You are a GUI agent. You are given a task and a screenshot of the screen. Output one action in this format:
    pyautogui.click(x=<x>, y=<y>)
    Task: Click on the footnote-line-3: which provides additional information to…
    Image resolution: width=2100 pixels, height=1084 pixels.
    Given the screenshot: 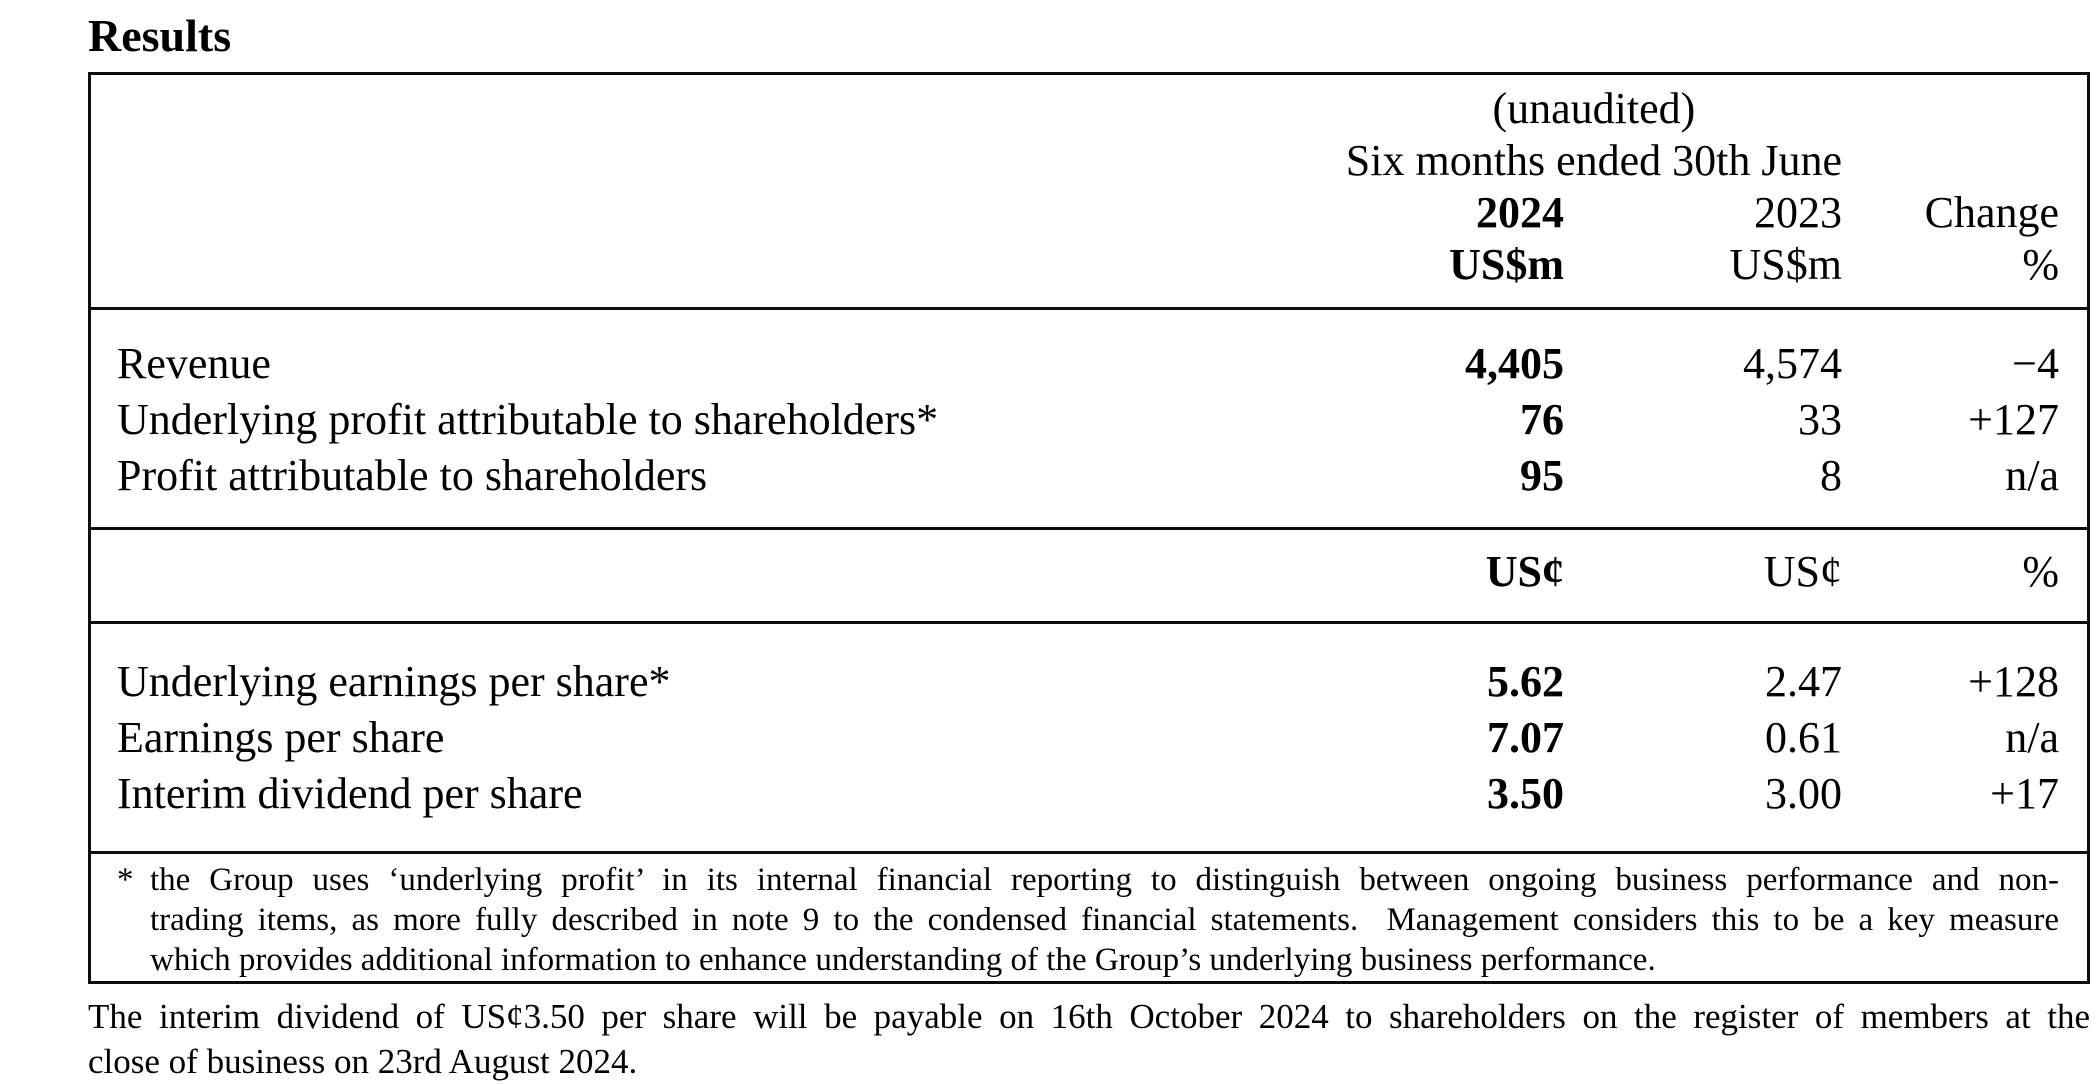 What is the action you would take?
    pyautogui.click(x=903, y=960)
    